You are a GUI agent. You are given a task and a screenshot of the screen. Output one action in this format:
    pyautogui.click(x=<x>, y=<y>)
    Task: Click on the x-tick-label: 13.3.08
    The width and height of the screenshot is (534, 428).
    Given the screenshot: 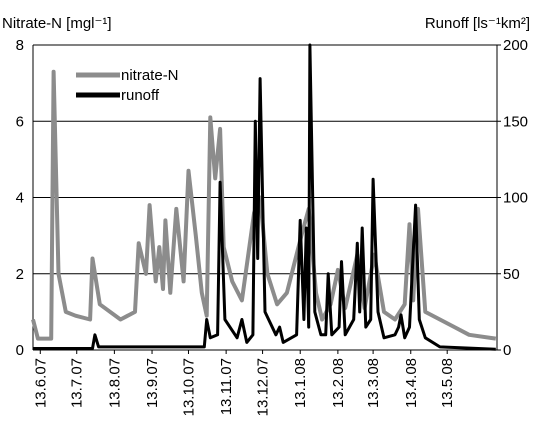 What is the action you would take?
    pyautogui.click(x=373, y=383)
    